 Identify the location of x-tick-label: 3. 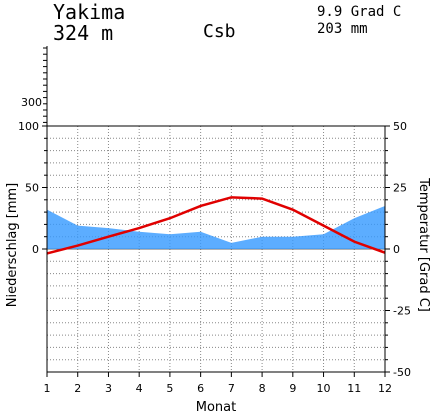
(108, 388).